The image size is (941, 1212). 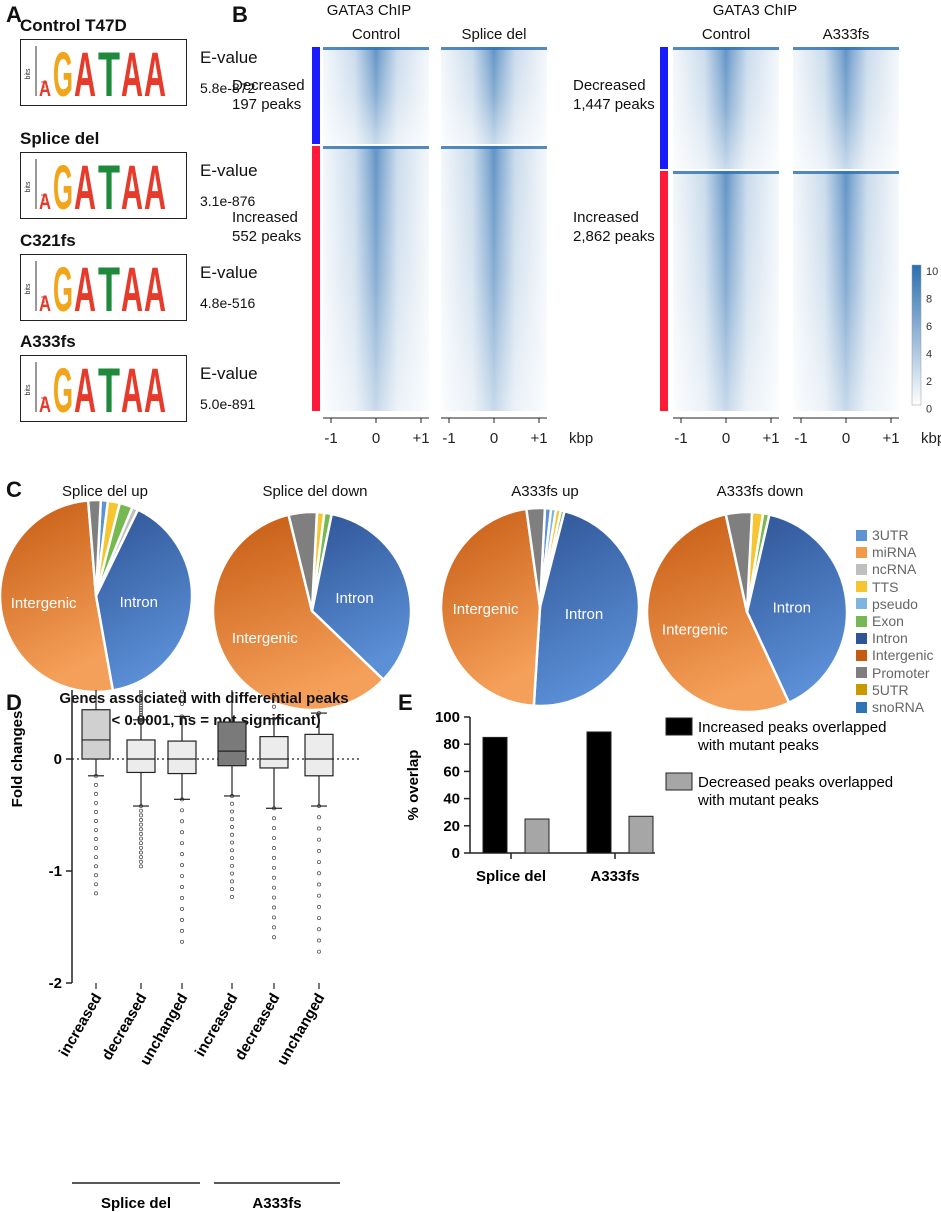 What do you see at coordinates (266, 227) in the screenshot?
I see `increased-peaks-label: Increased 552 peaks` at bounding box center [266, 227].